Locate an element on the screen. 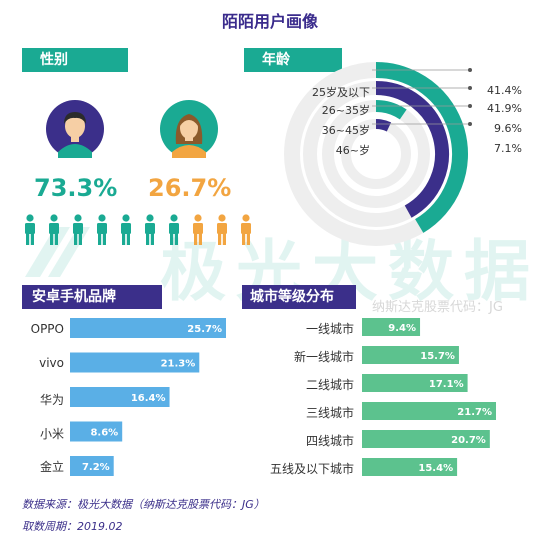  female-avatar is located at coordinates (189, 131).